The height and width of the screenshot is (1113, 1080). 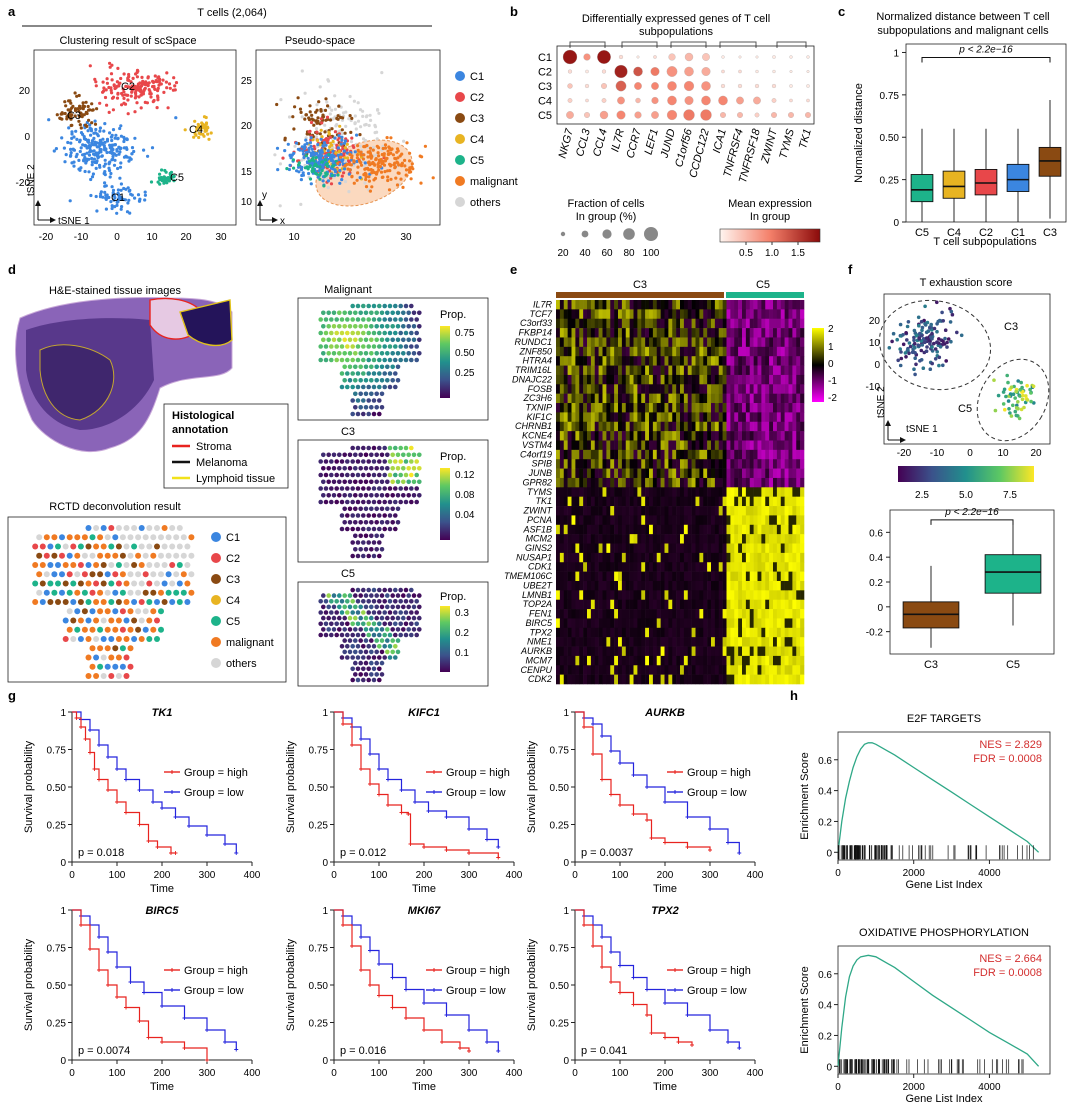 What do you see at coordinates (890, 138) in the screenshot?
I see `box-c-ytick: 0.50` at bounding box center [890, 138].